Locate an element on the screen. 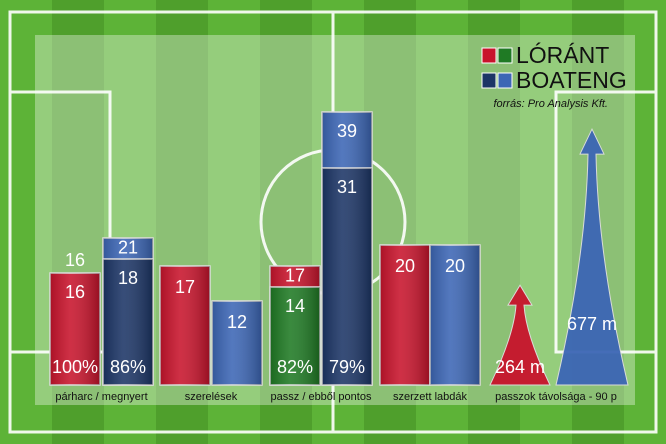 Image resolution: width=666 pixels, height=444 pixels. part-label: 16 is located at coordinates (75, 292).